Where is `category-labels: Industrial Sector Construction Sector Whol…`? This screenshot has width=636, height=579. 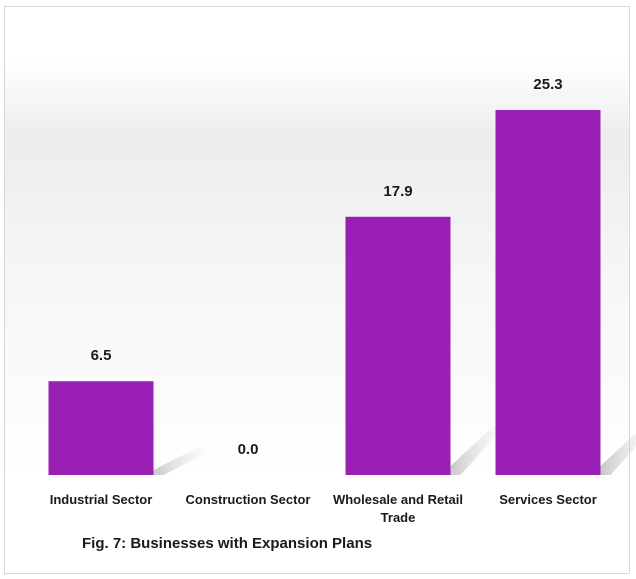 category-labels: Industrial Sector Construction Sector Whol… is located at coordinates (323, 508).